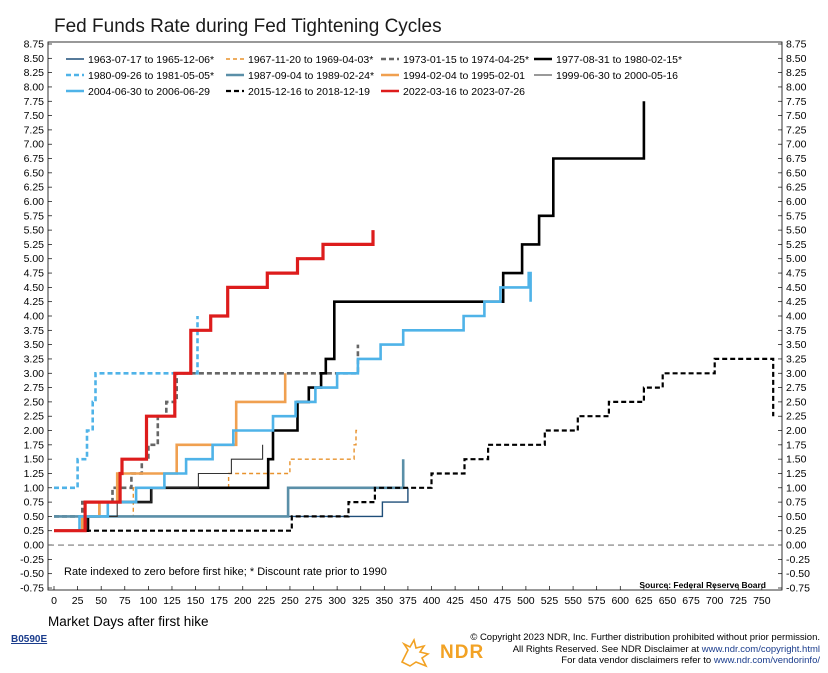 The image size is (828, 673). I want to click on y-tick-label-left: 3.50, so click(34, 345).